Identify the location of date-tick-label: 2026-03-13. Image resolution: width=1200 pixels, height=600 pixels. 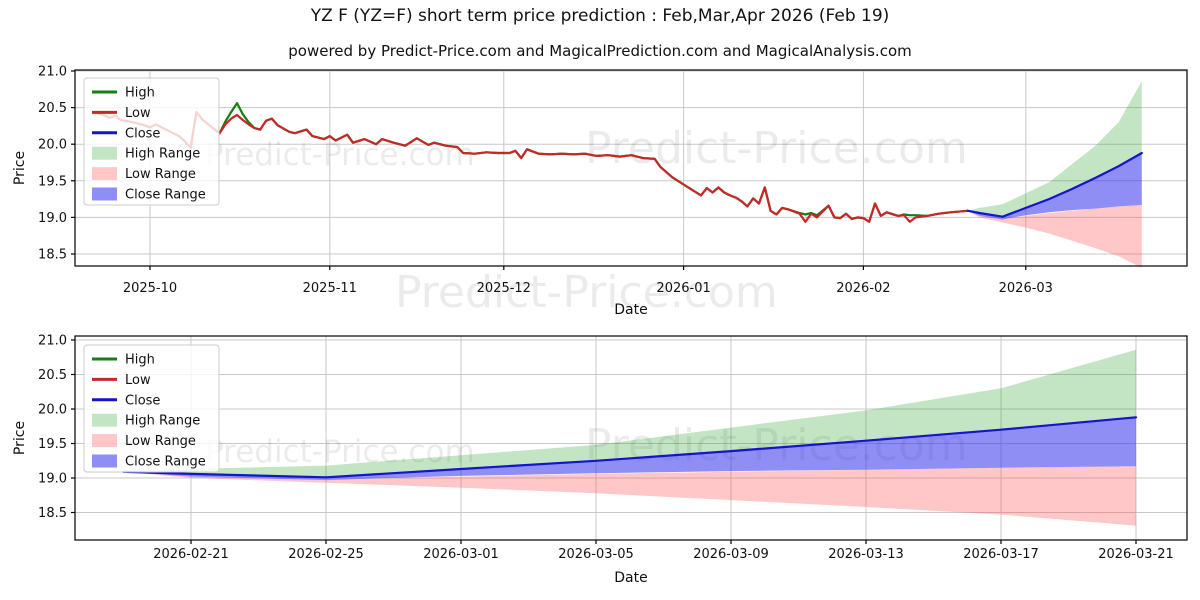
(866, 554).